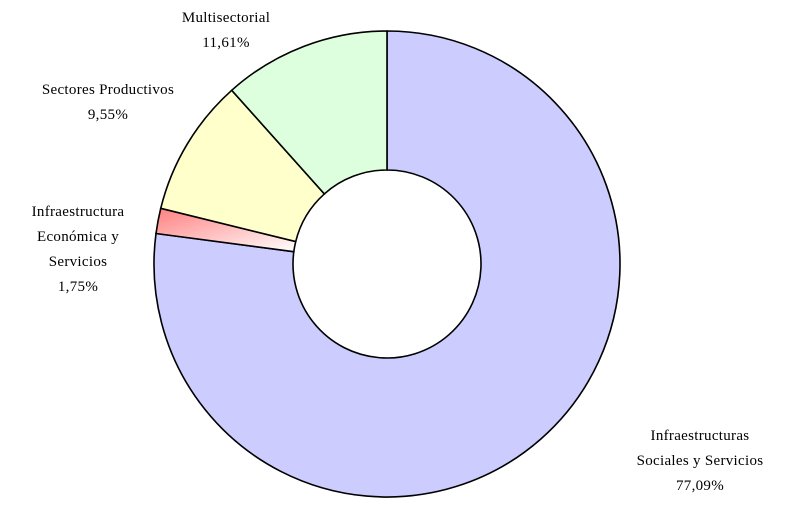  I want to click on slice-1-label-line-1: Económica y, so click(78, 237).